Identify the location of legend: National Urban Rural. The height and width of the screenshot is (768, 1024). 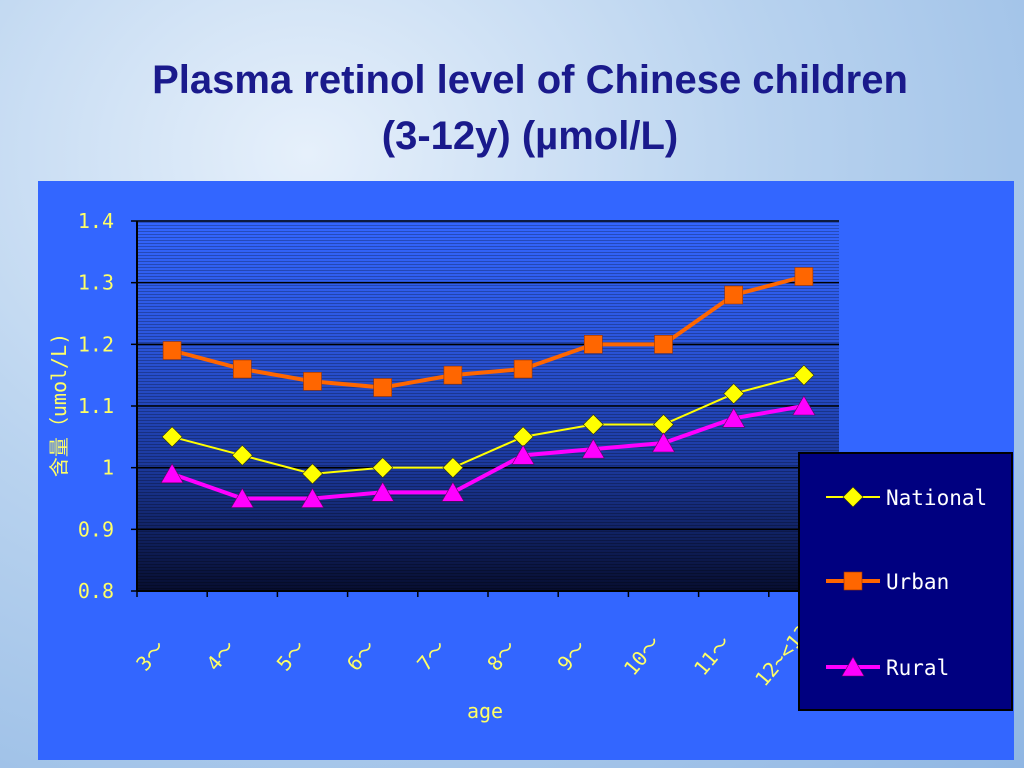
(905, 581).